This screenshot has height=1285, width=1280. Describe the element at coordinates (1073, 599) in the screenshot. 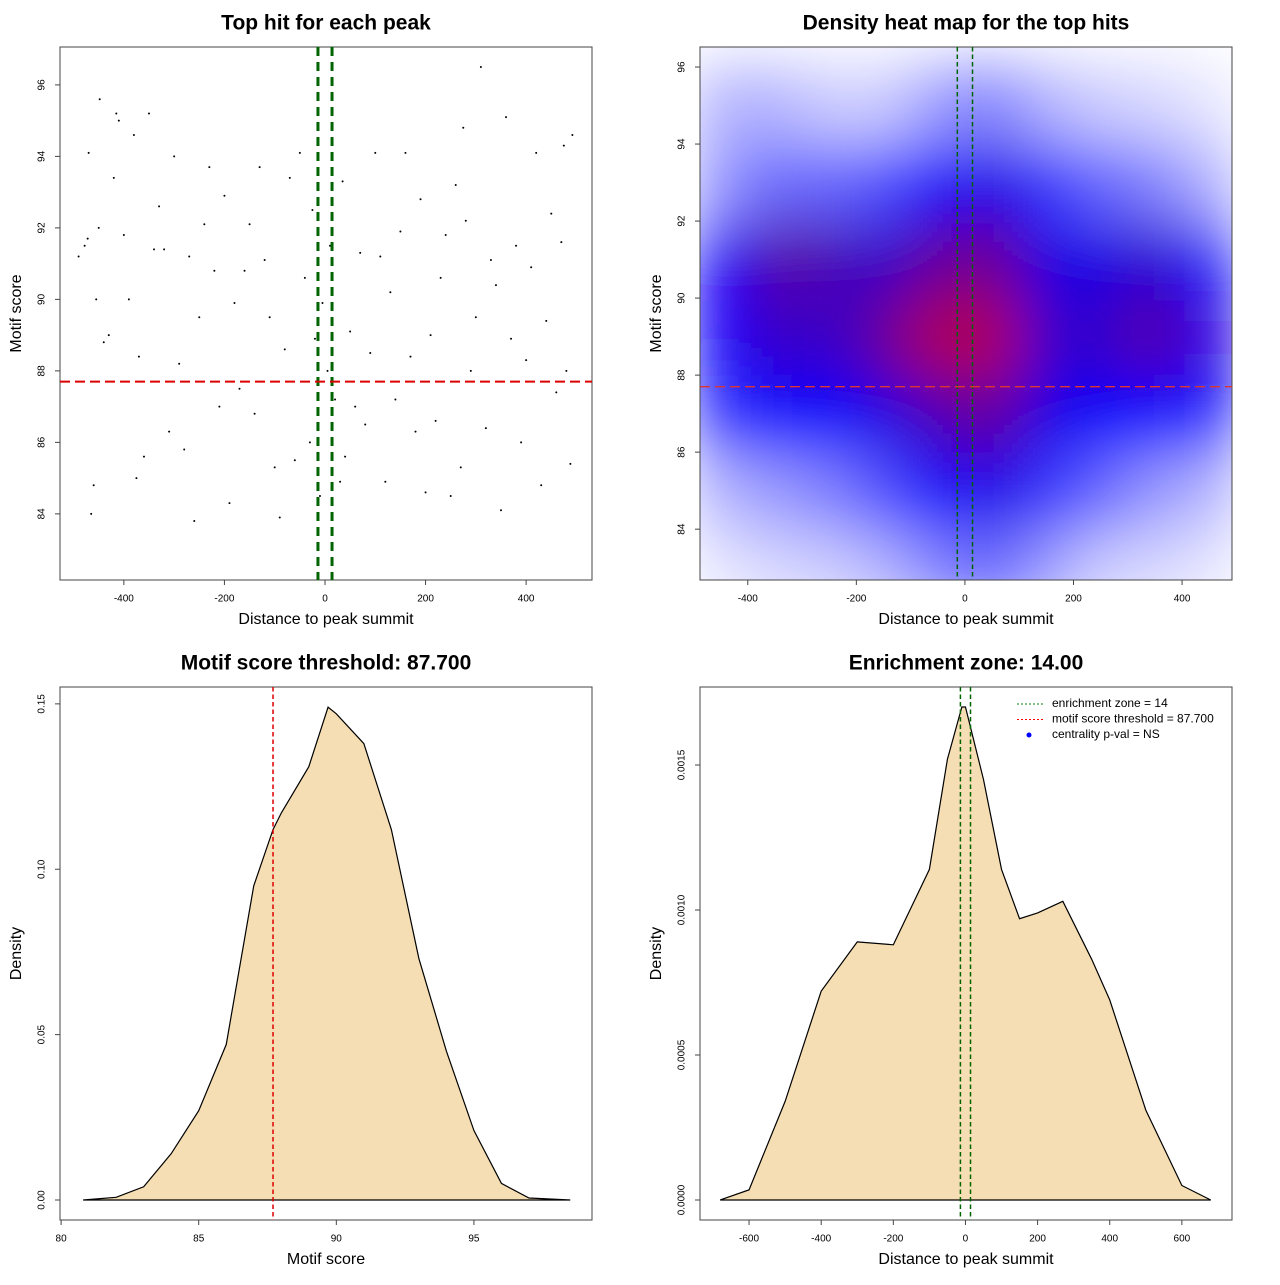

I see `x-tick-label: 200` at that location.